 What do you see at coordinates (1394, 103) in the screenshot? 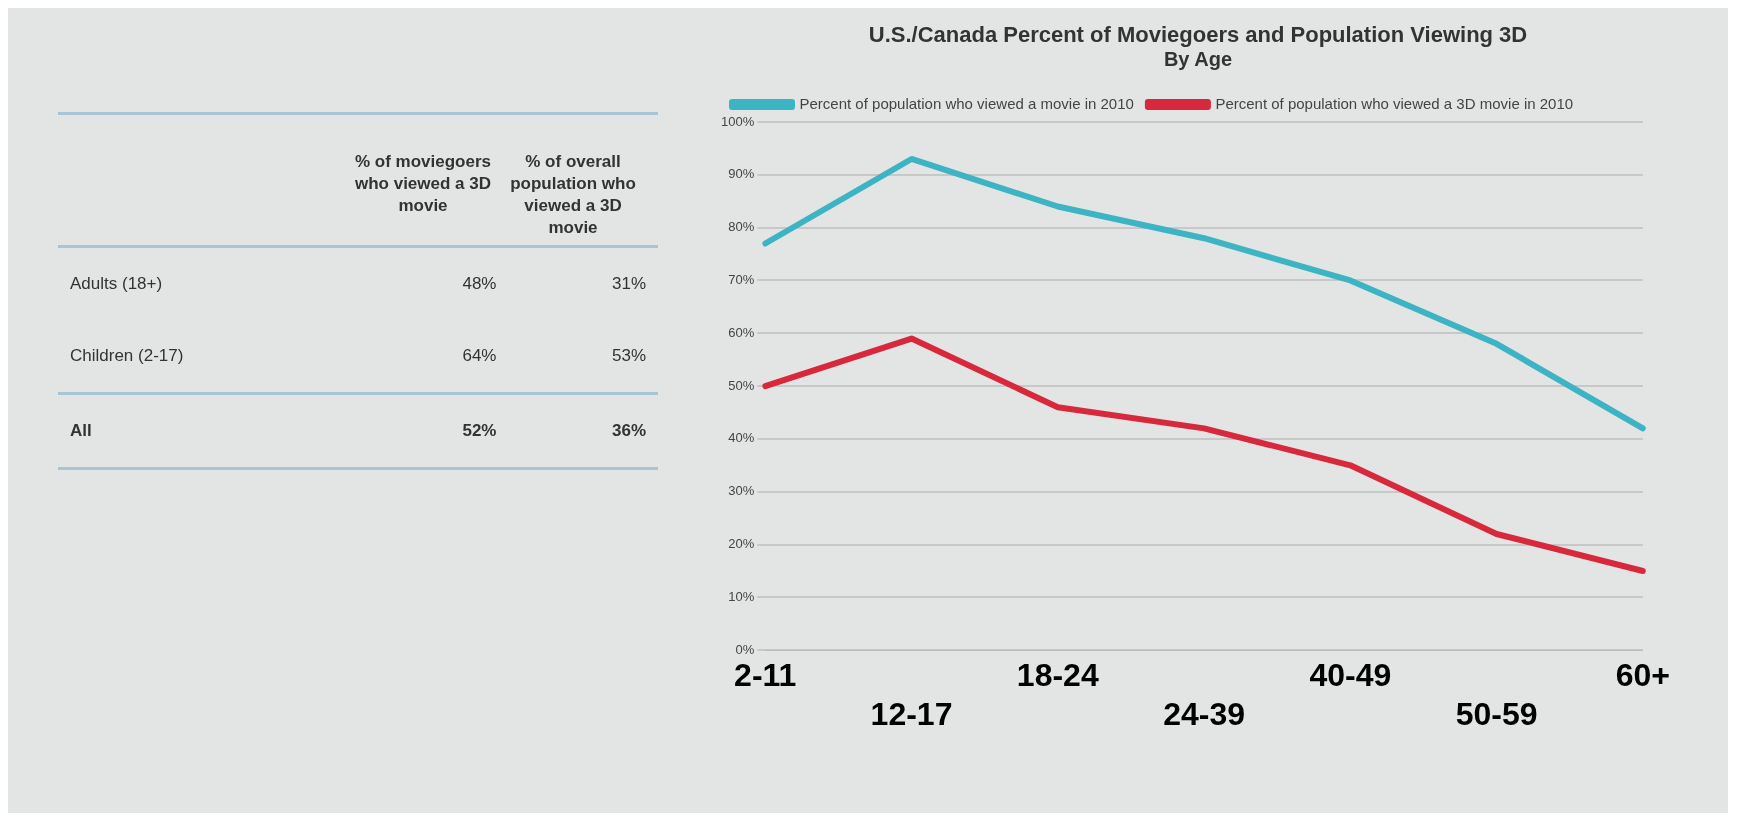
I see `legend-label: Percent of population who viewed a 3D movie in 2010` at bounding box center [1394, 103].